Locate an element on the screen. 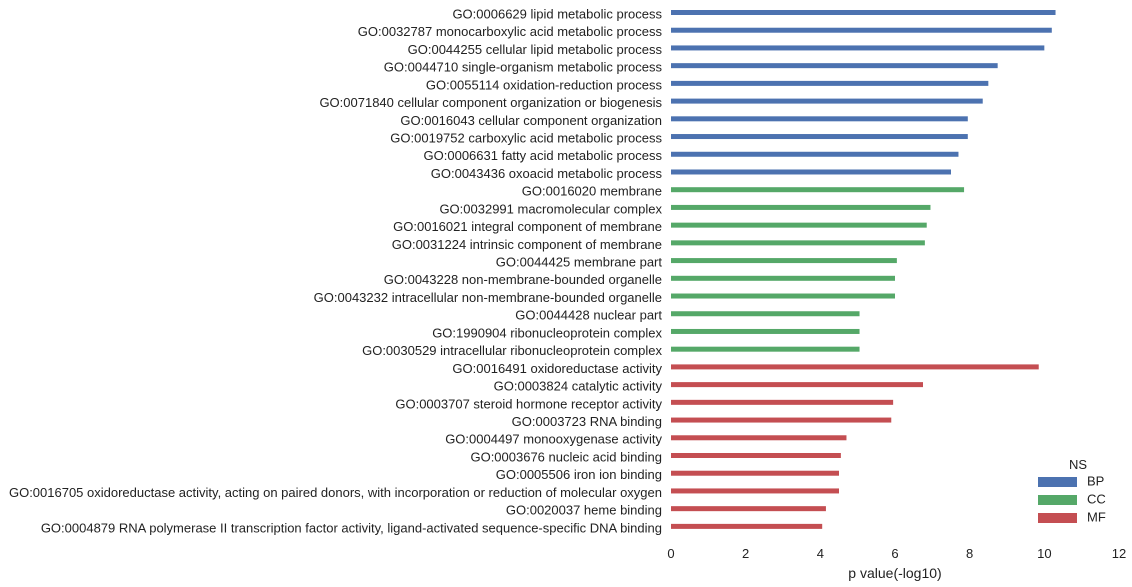 Image resolution: width=1132 pixels, height=587 pixels. x-tick-label: 2 is located at coordinates (745, 553).